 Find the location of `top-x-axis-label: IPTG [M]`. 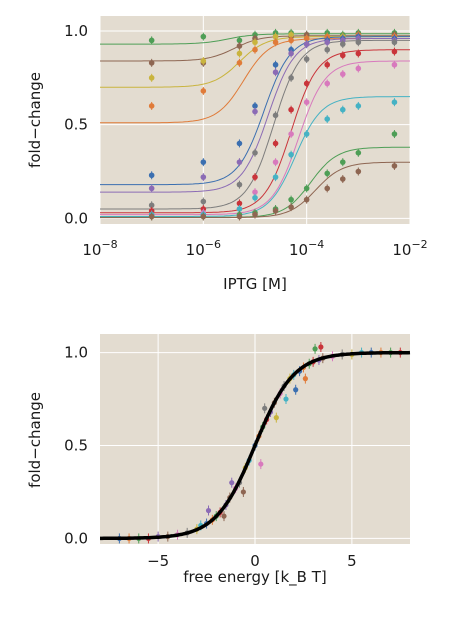

top-x-axis-label: IPTG [M] is located at coordinates (255, 284).